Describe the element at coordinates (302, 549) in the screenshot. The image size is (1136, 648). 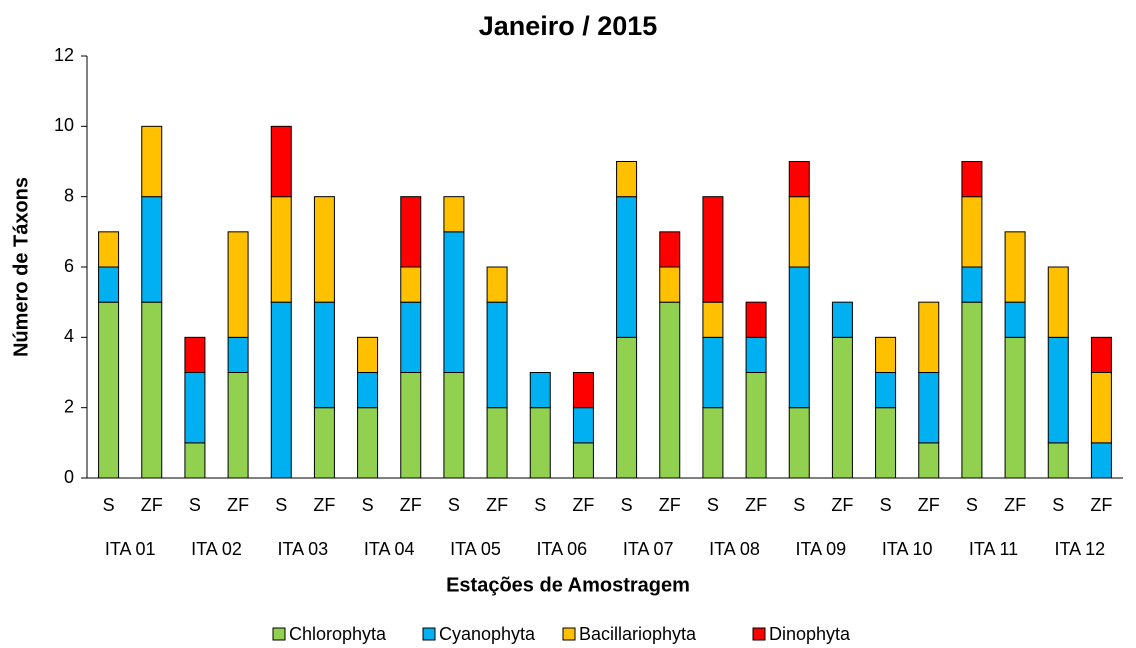
I see `group-label: ITA 03` at that location.